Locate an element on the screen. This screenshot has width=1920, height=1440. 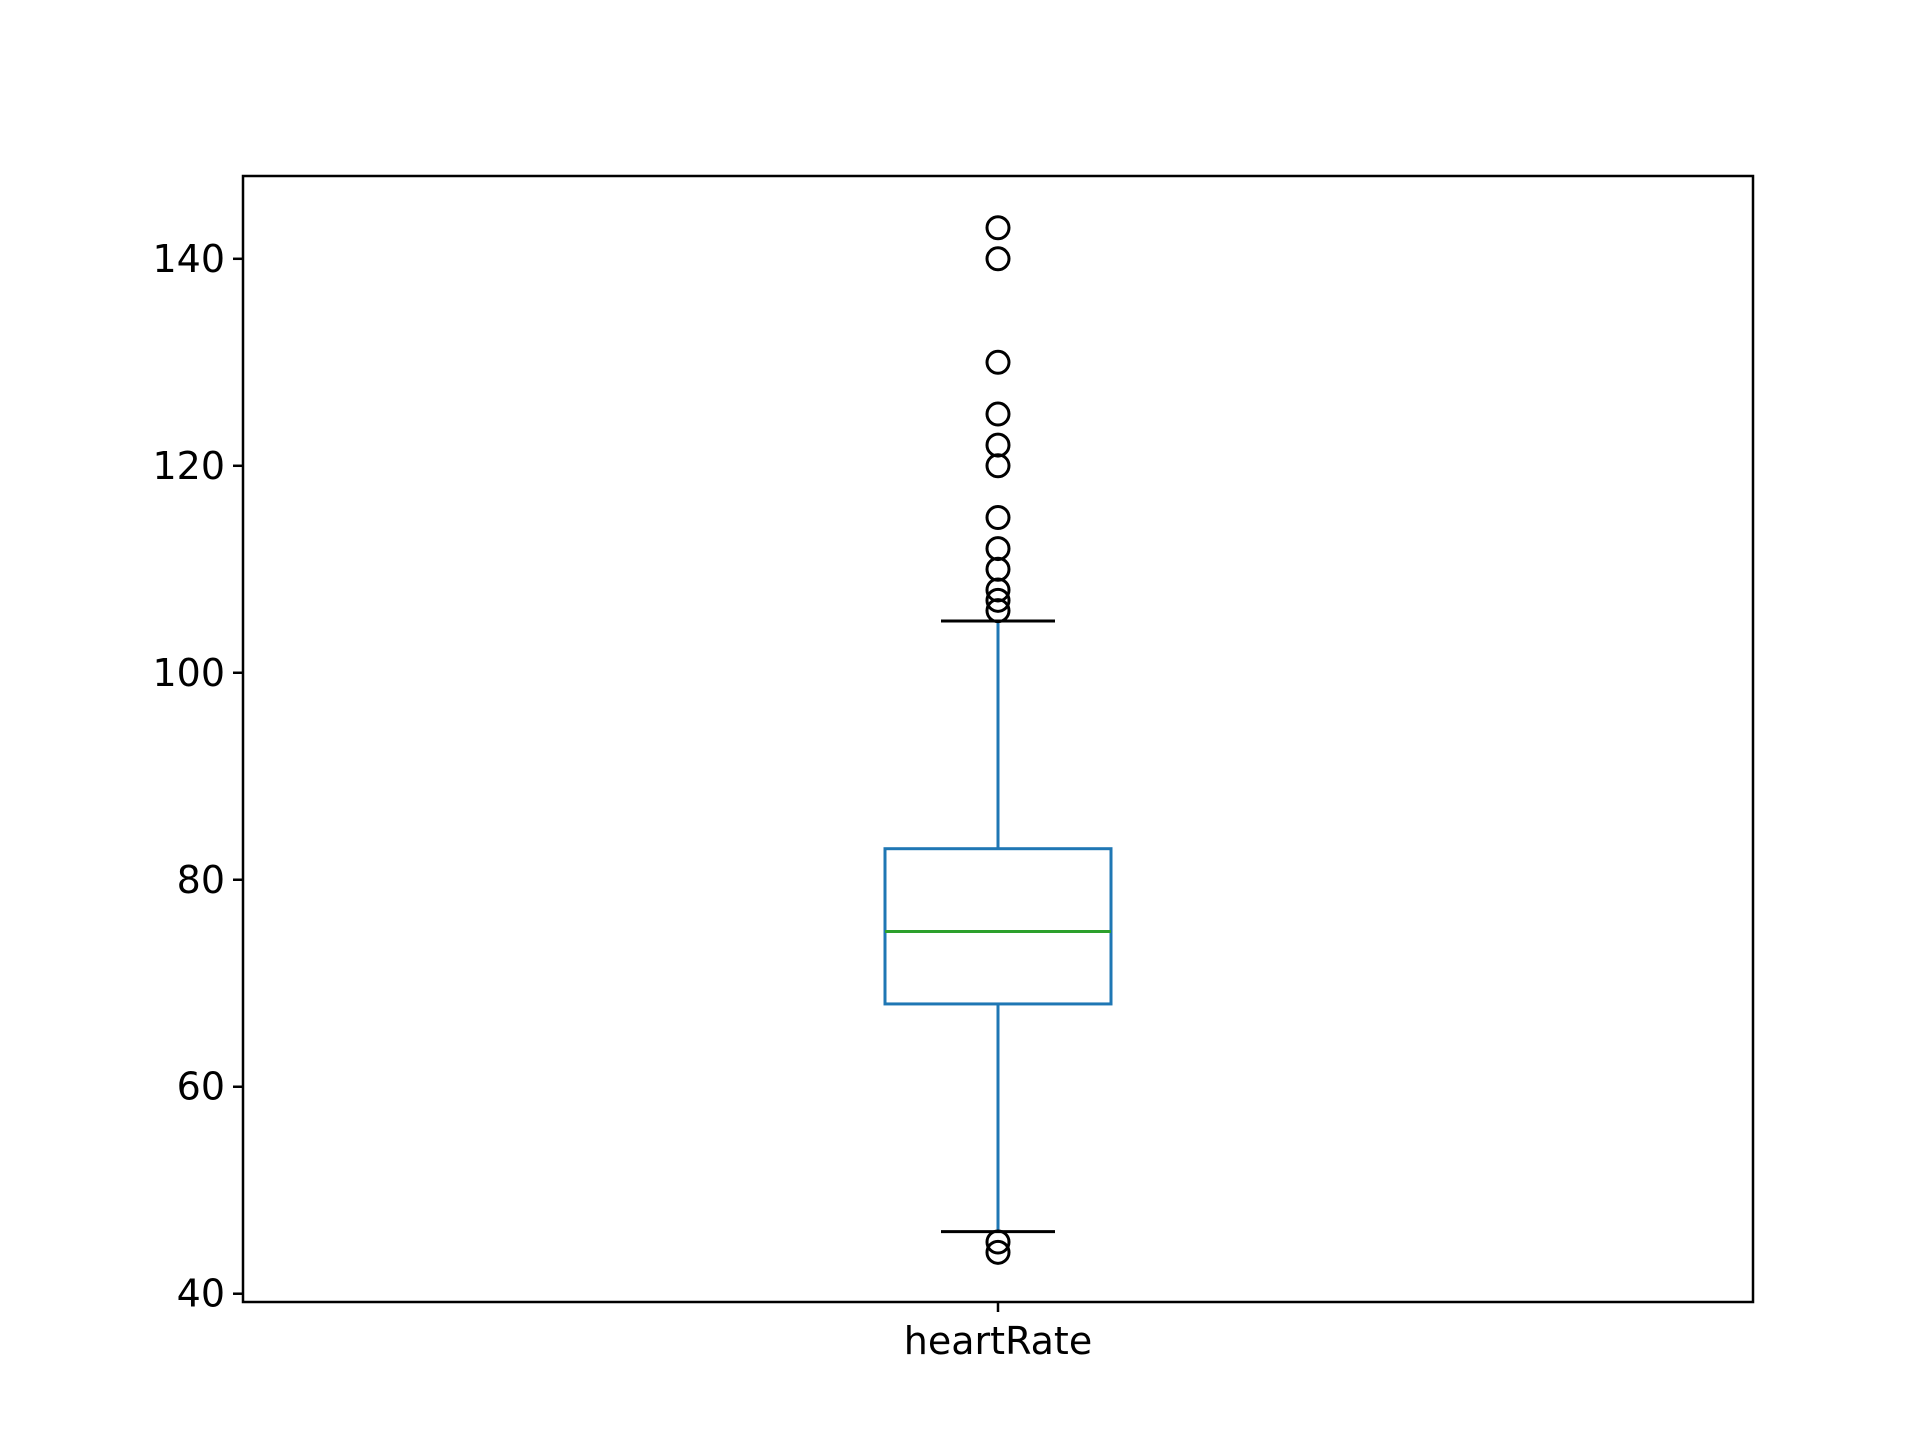
x-axis: heartRate is located at coordinates (998, 1332).